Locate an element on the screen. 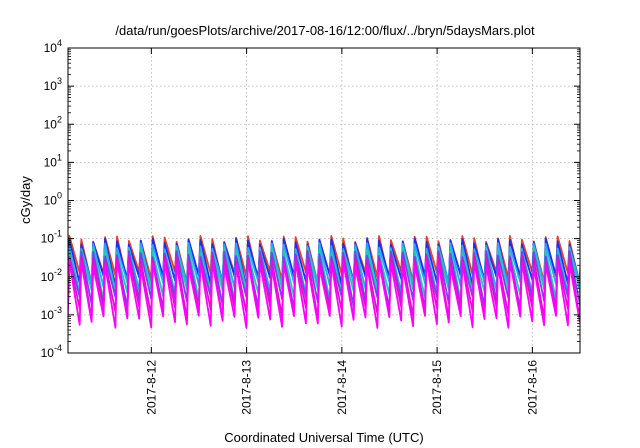 The image size is (640, 448). series-line is located at coordinates (324, 294).